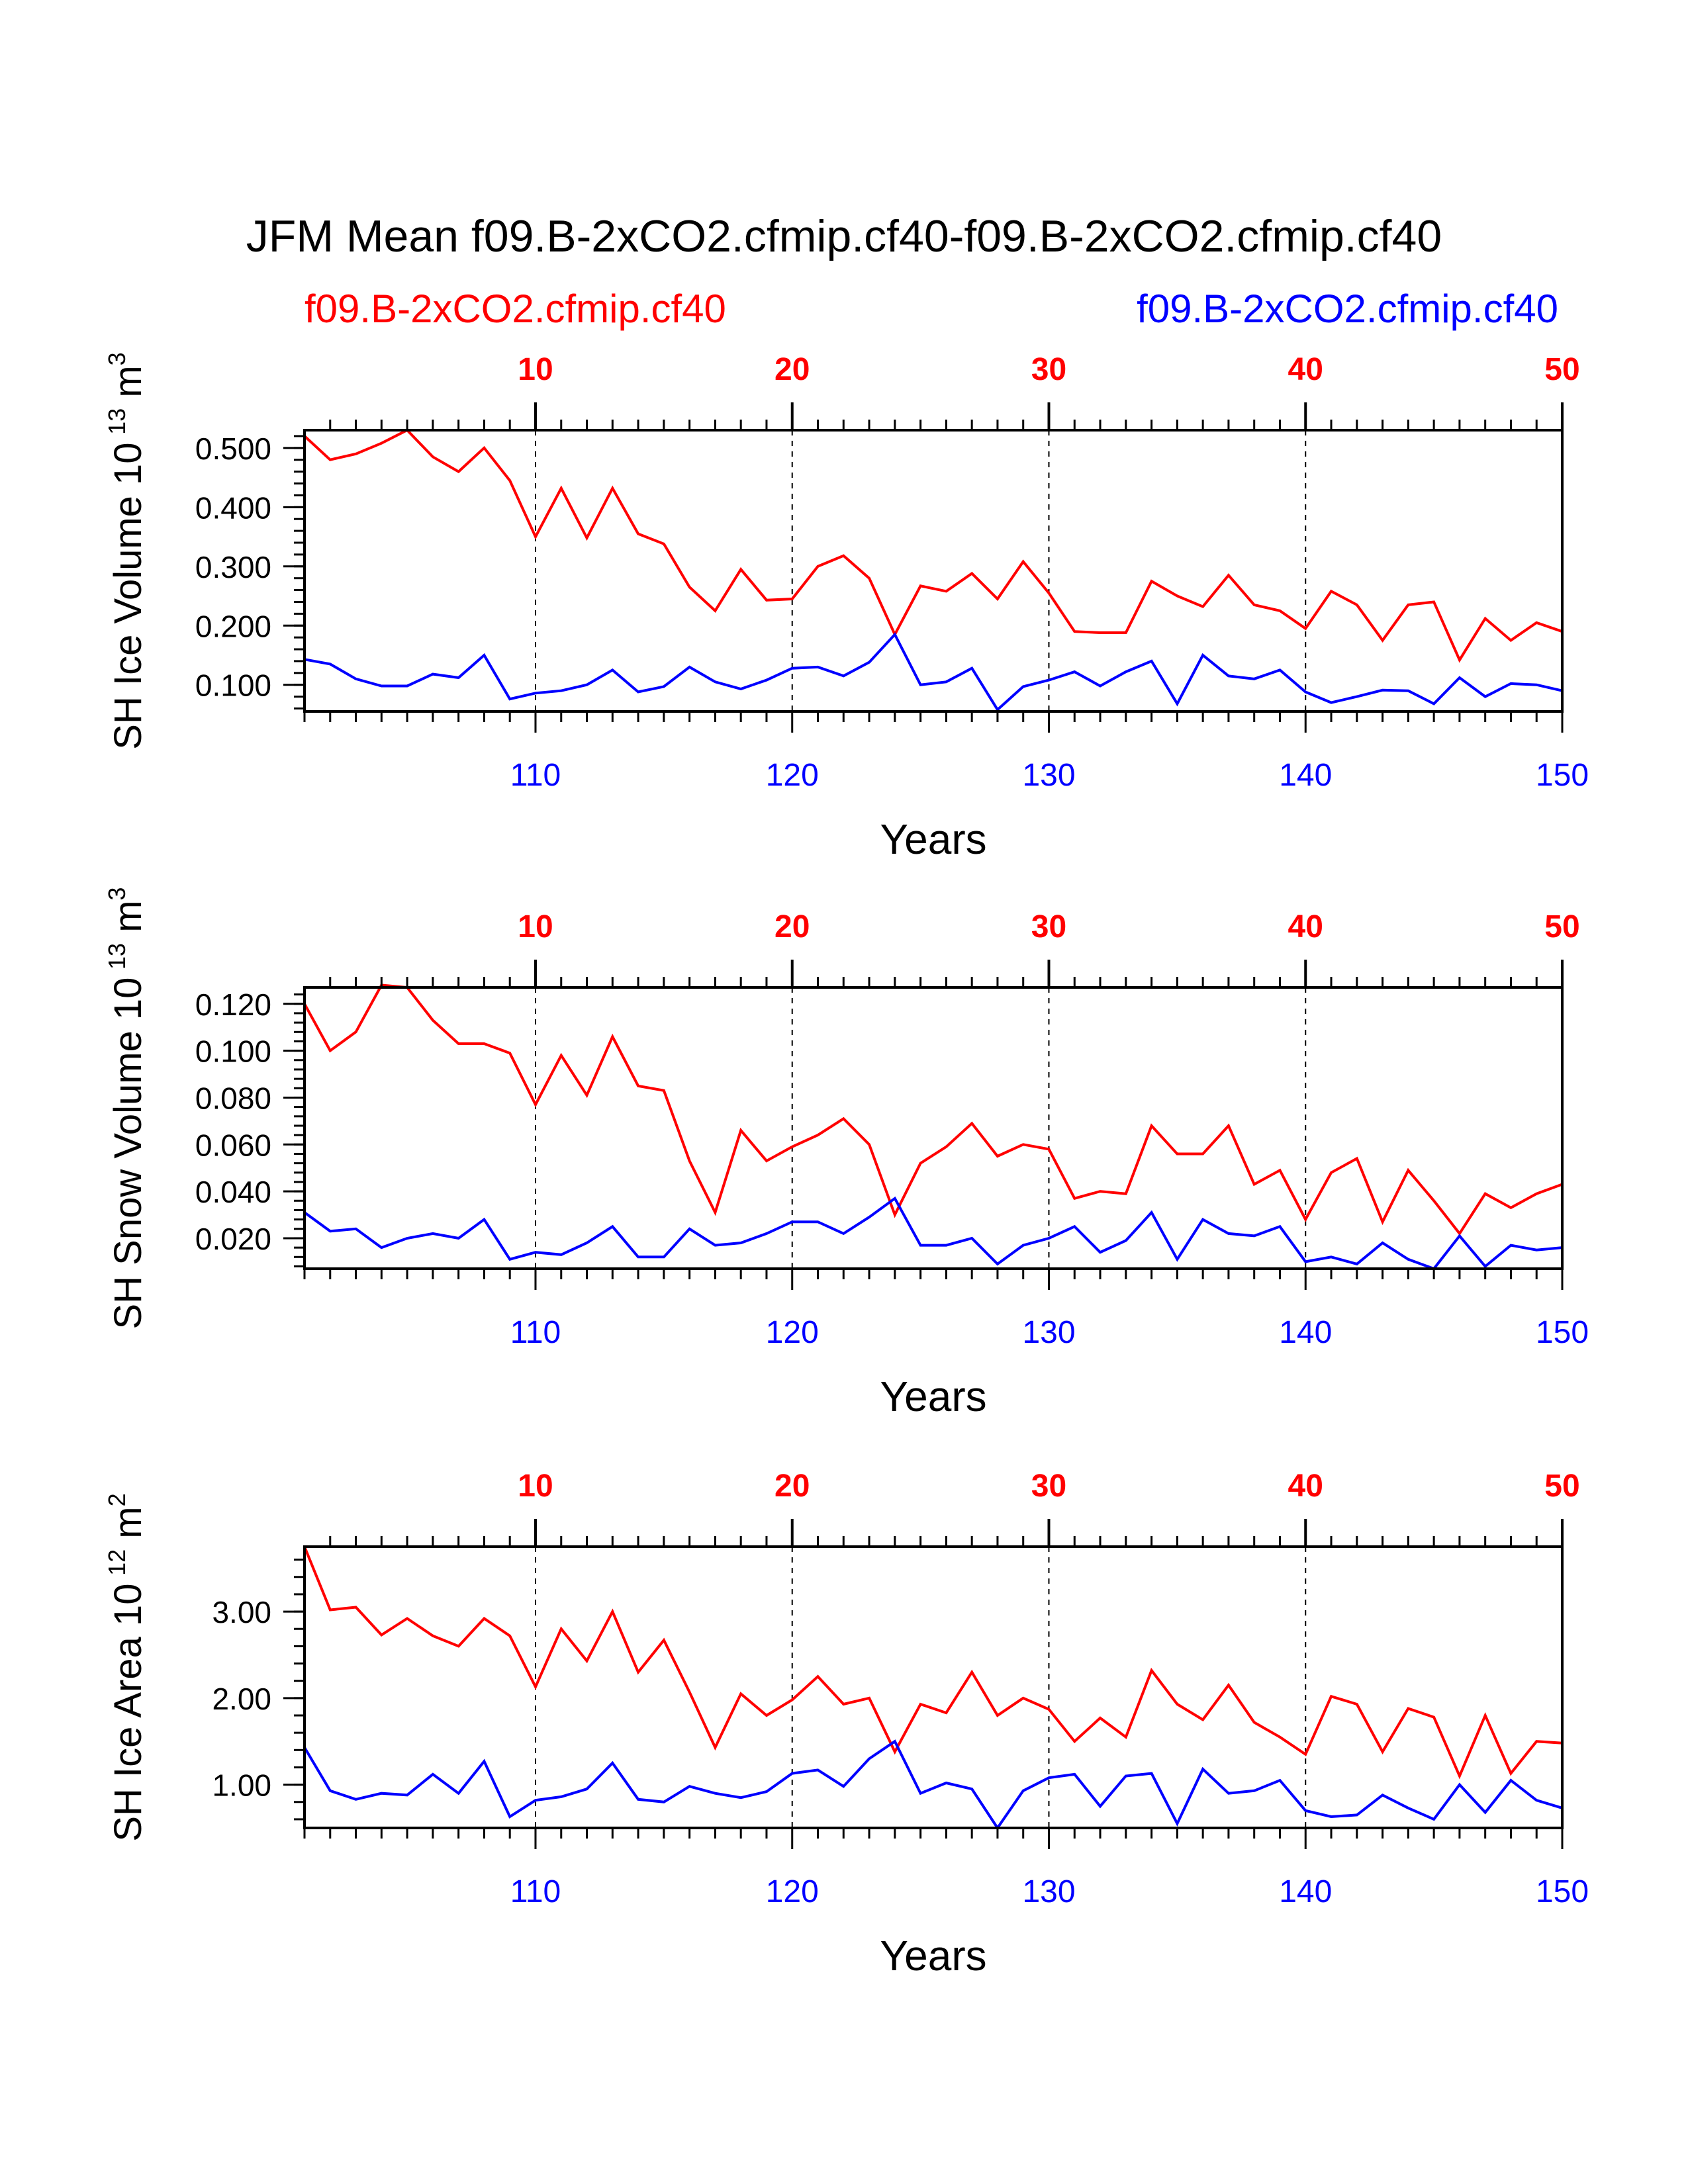 Image resolution: width=1688 pixels, height=2184 pixels. I want to click on y-tick-label: 0.400, so click(233, 508).